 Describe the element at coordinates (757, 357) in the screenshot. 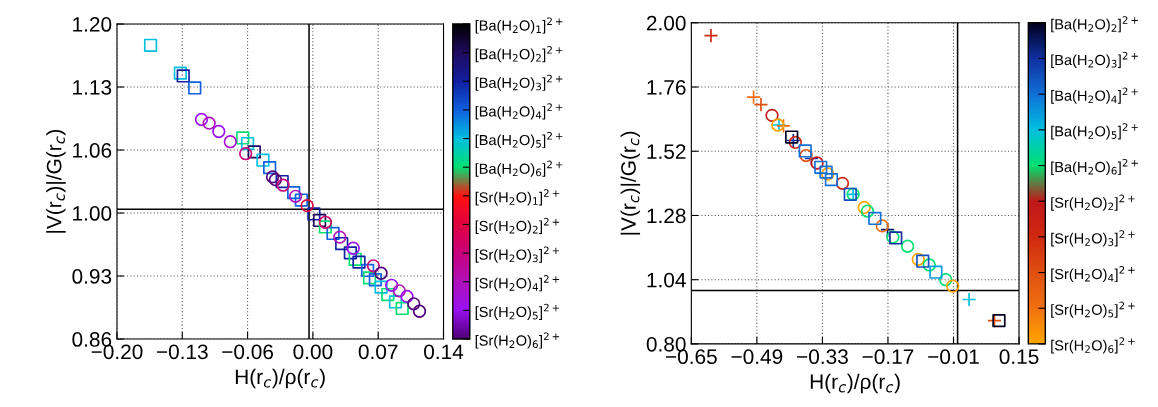

I see `x-tick-label: −0.49` at that location.